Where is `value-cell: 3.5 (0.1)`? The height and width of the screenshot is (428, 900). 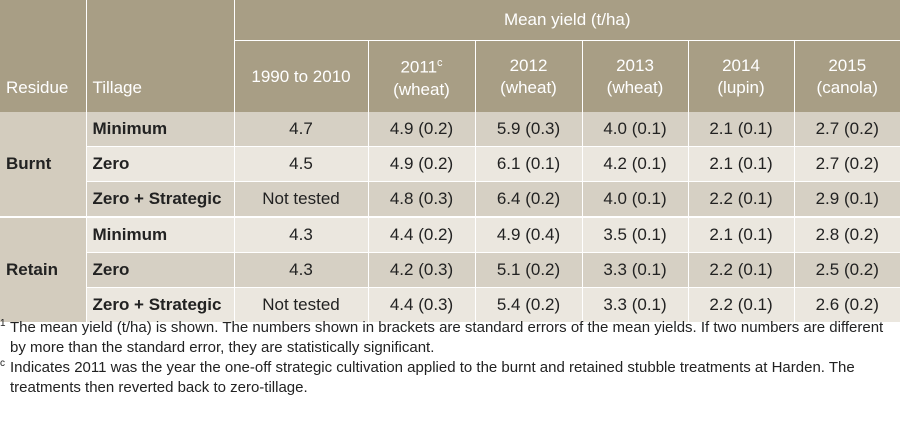
value-cell: 3.5 (0.1) is located at coordinates (635, 234).